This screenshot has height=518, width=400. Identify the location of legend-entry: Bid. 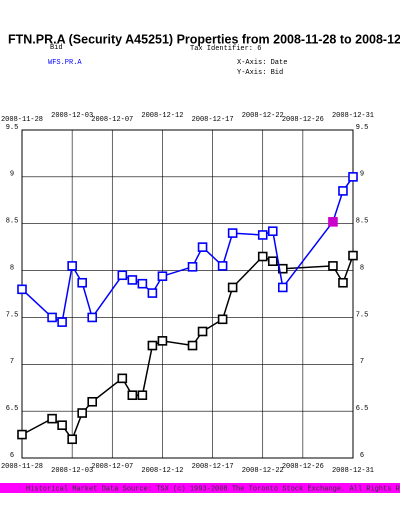
(56, 48).